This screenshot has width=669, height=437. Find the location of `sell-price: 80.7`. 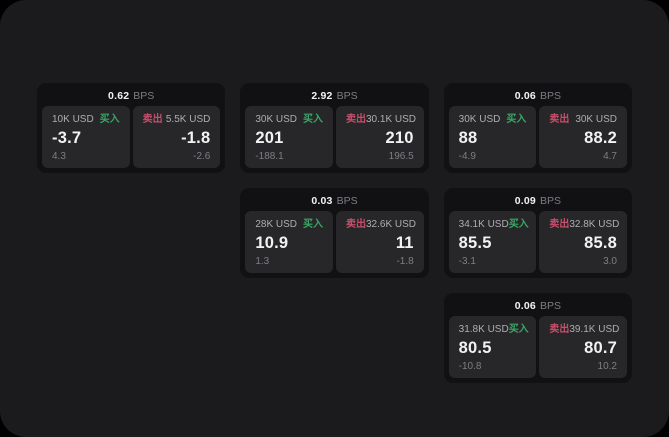

sell-price: 80.7 is located at coordinates (600, 348).